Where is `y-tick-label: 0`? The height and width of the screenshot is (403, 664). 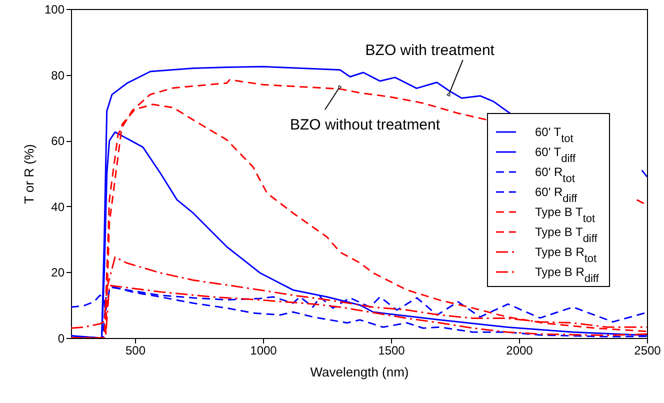
y-tick-label: 0 is located at coordinates (61, 339).